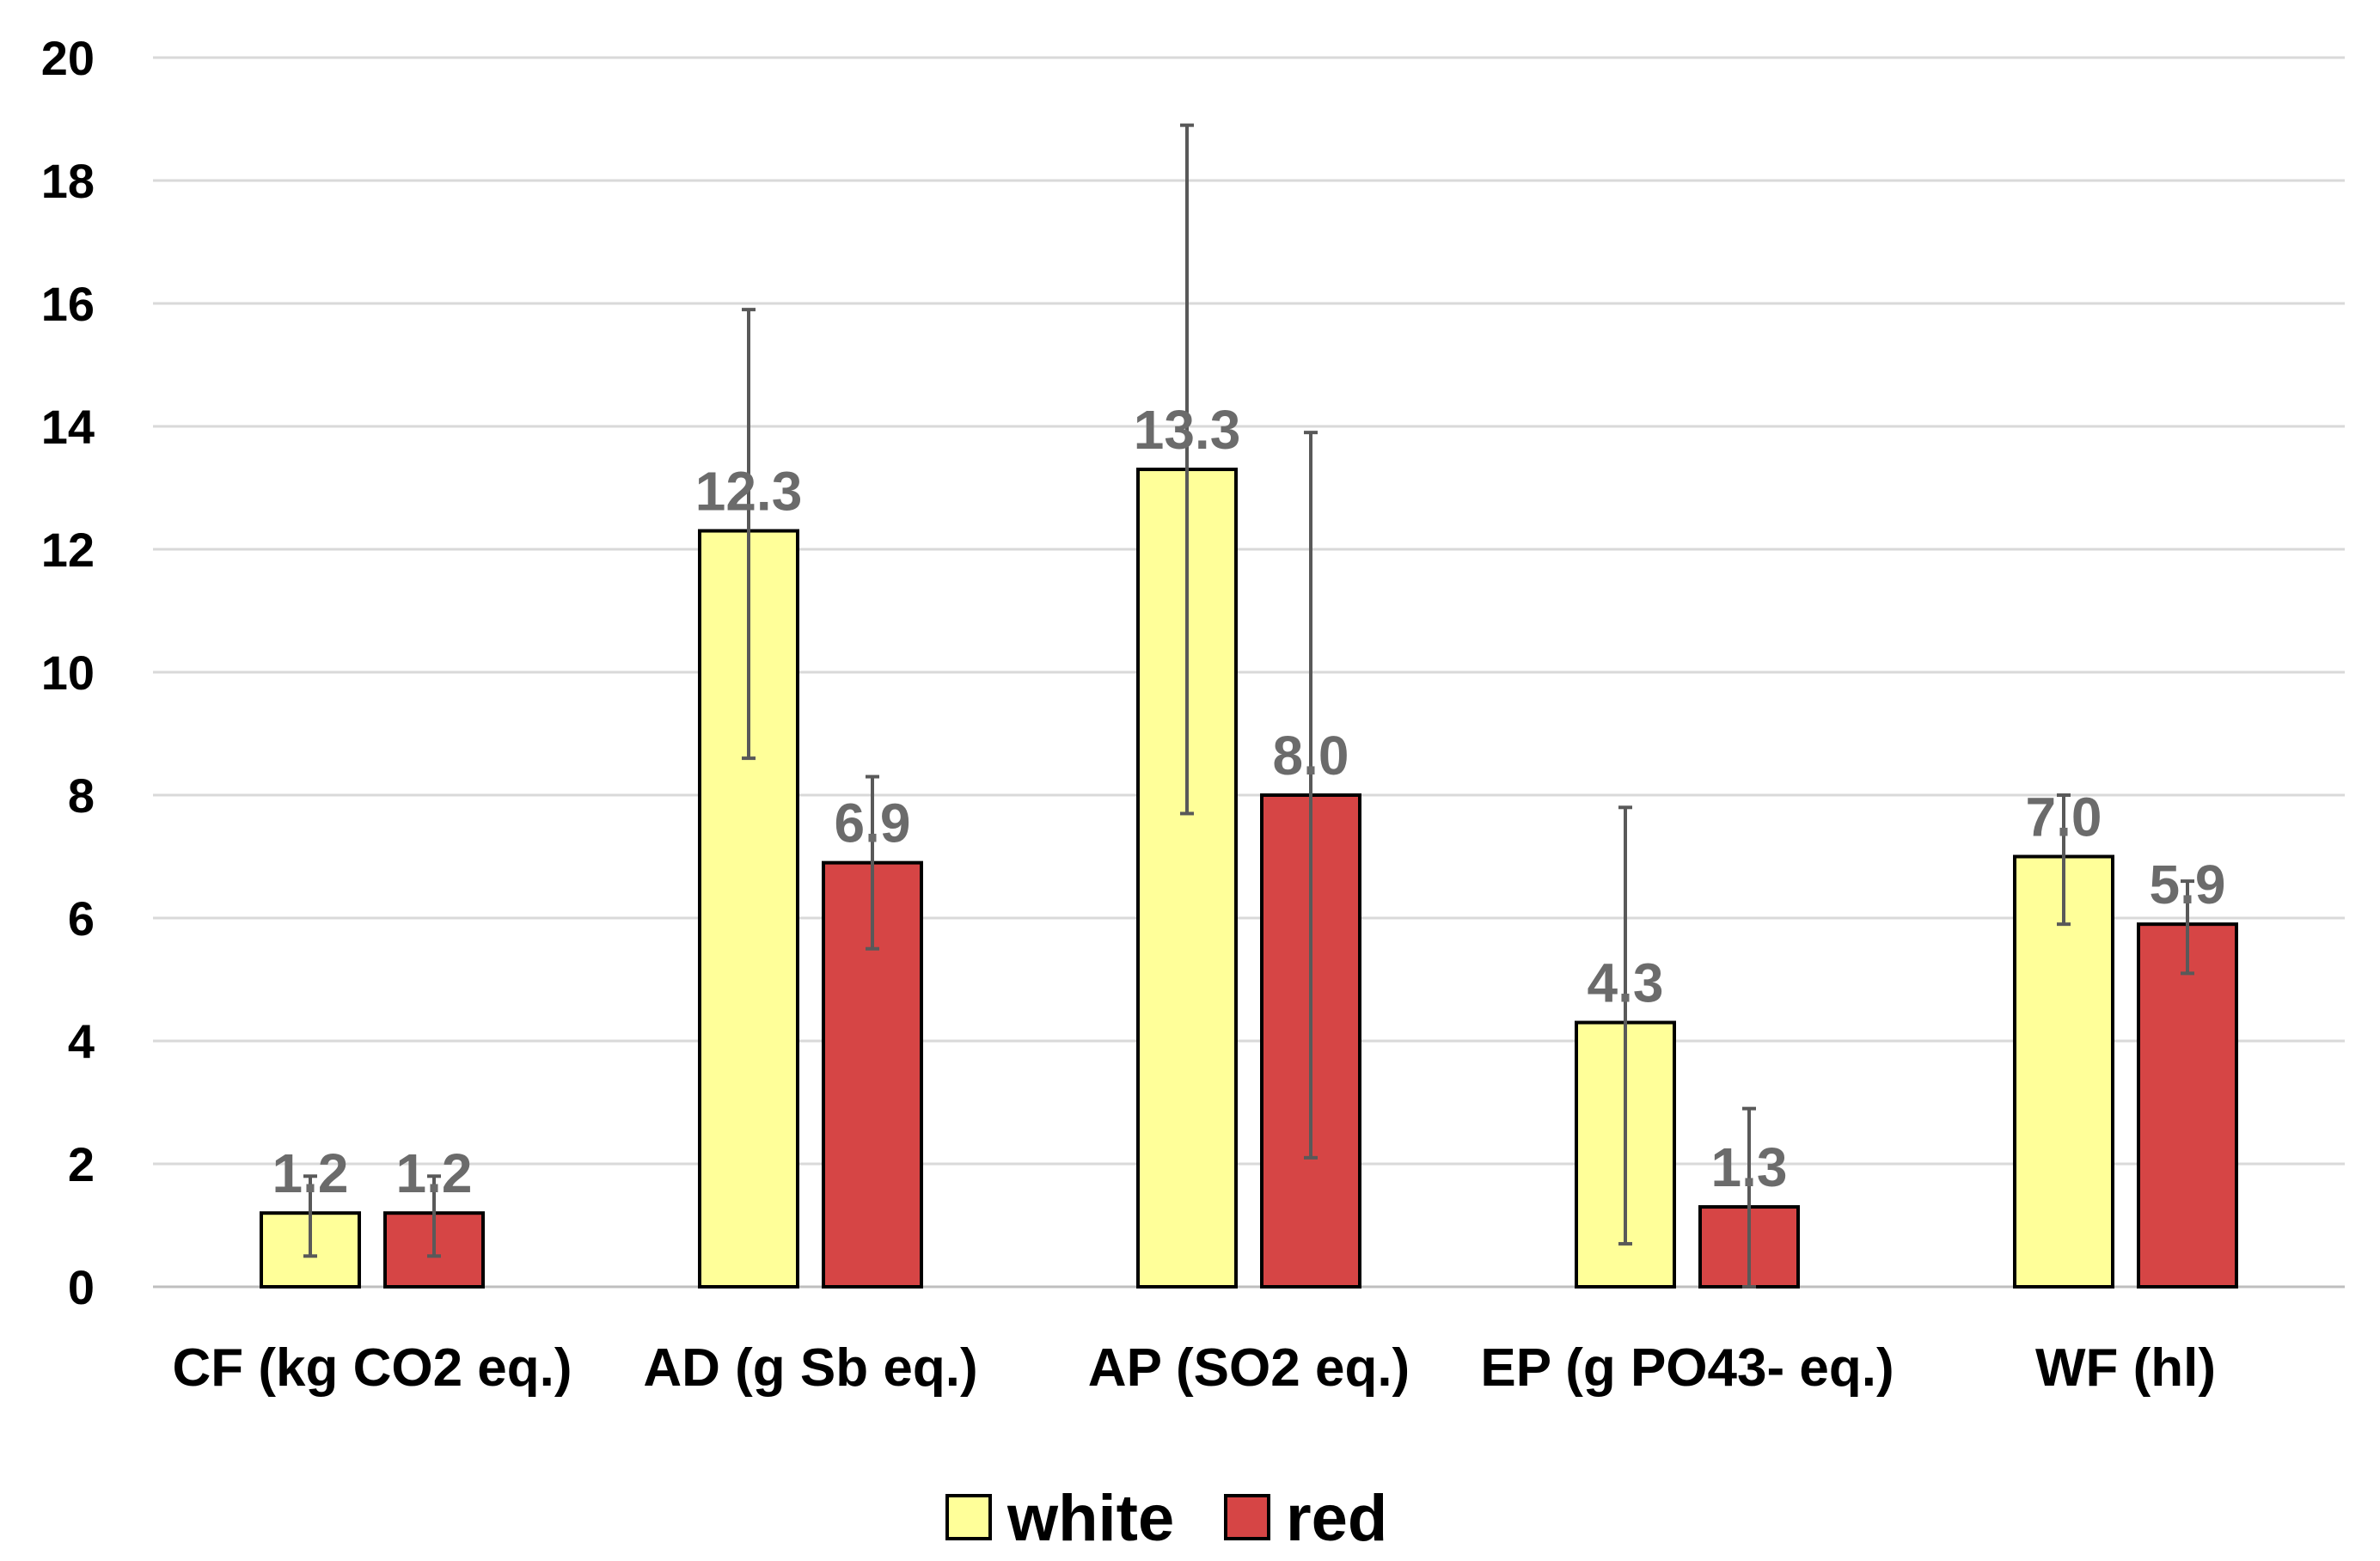  I want to click on data-label-white-3: 4.3, so click(1626, 983).